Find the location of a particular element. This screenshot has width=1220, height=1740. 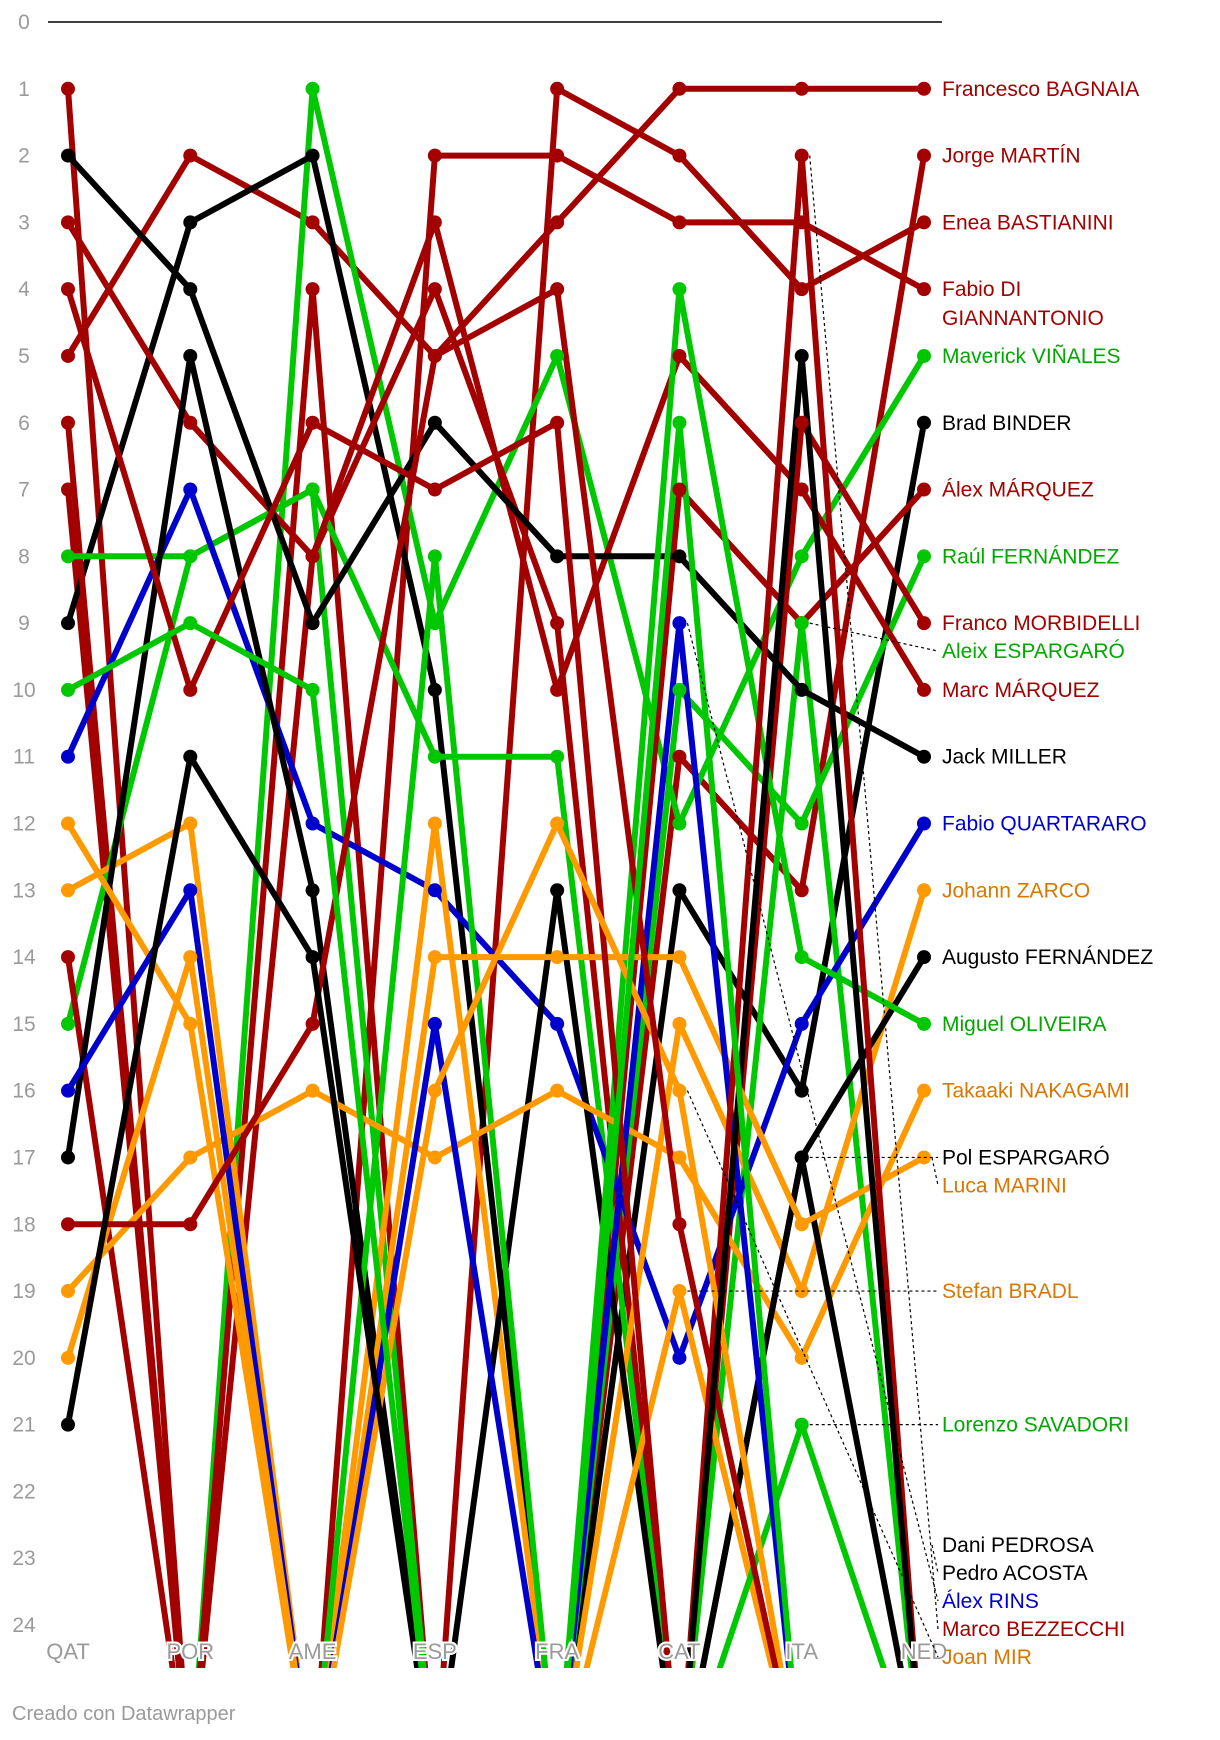

y-tick-label: 19 is located at coordinates (23, 1291).